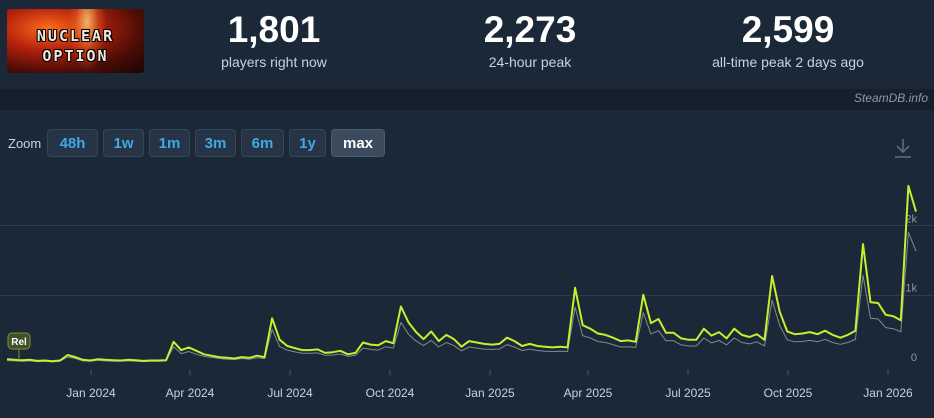  What do you see at coordinates (788, 62) in the screenshot?
I see `stat-label: all-time peak 2 days ago` at bounding box center [788, 62].